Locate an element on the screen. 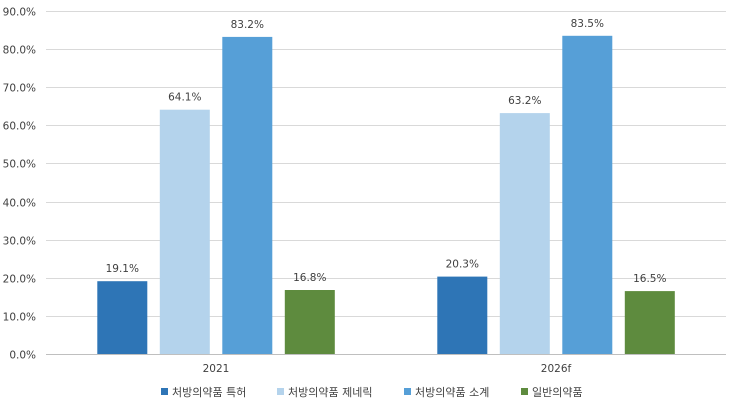 This screenshot has height=408, width=736. y-tick-label: 80.0% is located at coordinates (19, 51).